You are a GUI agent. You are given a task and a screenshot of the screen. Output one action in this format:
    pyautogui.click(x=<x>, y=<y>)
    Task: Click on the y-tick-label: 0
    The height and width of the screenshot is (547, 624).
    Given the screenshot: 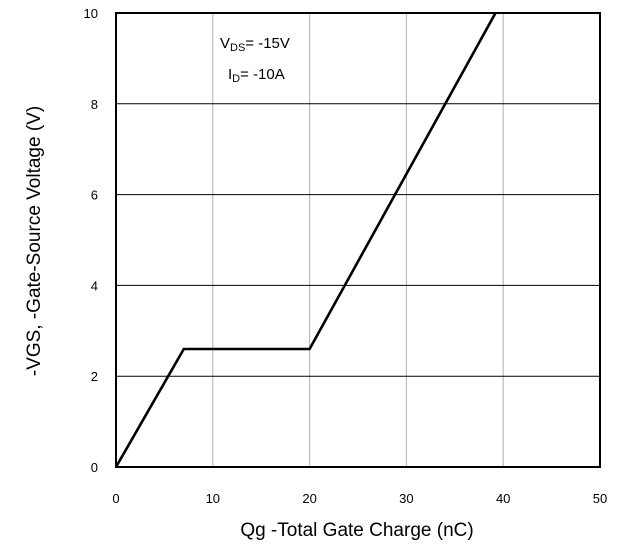 What is the action you would take?
    pyautogui.click(x=94, y=467)
    